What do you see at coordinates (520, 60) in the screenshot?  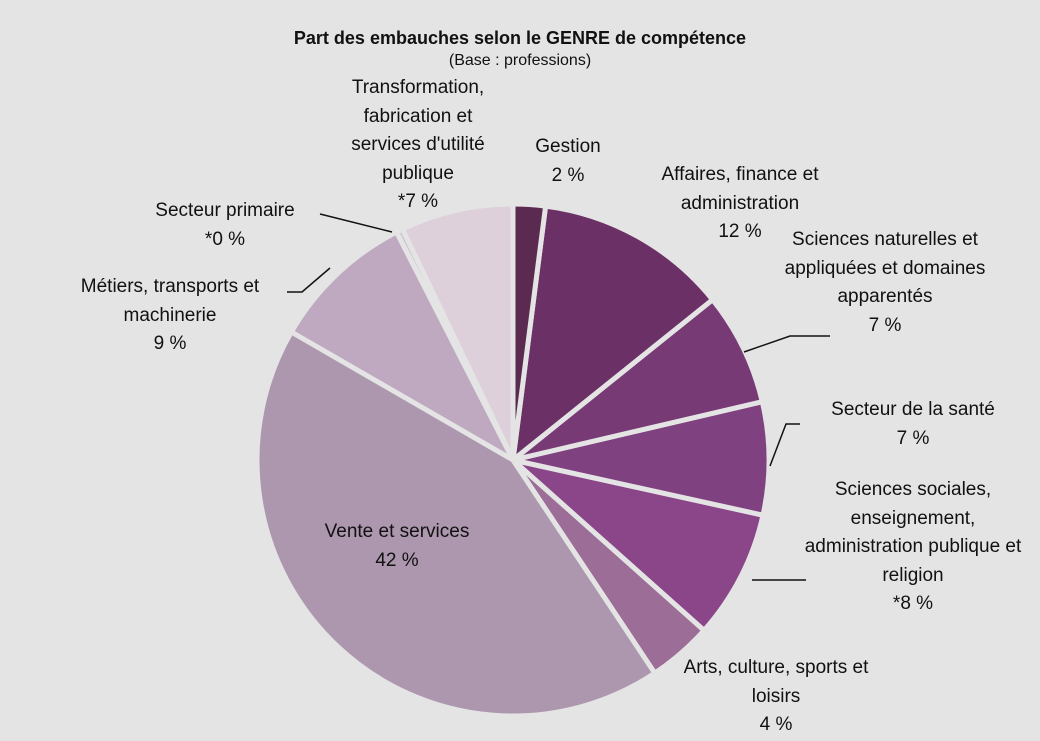 I see `chart-subtitle: (Base : professions)` at bounding box center [520, 60].